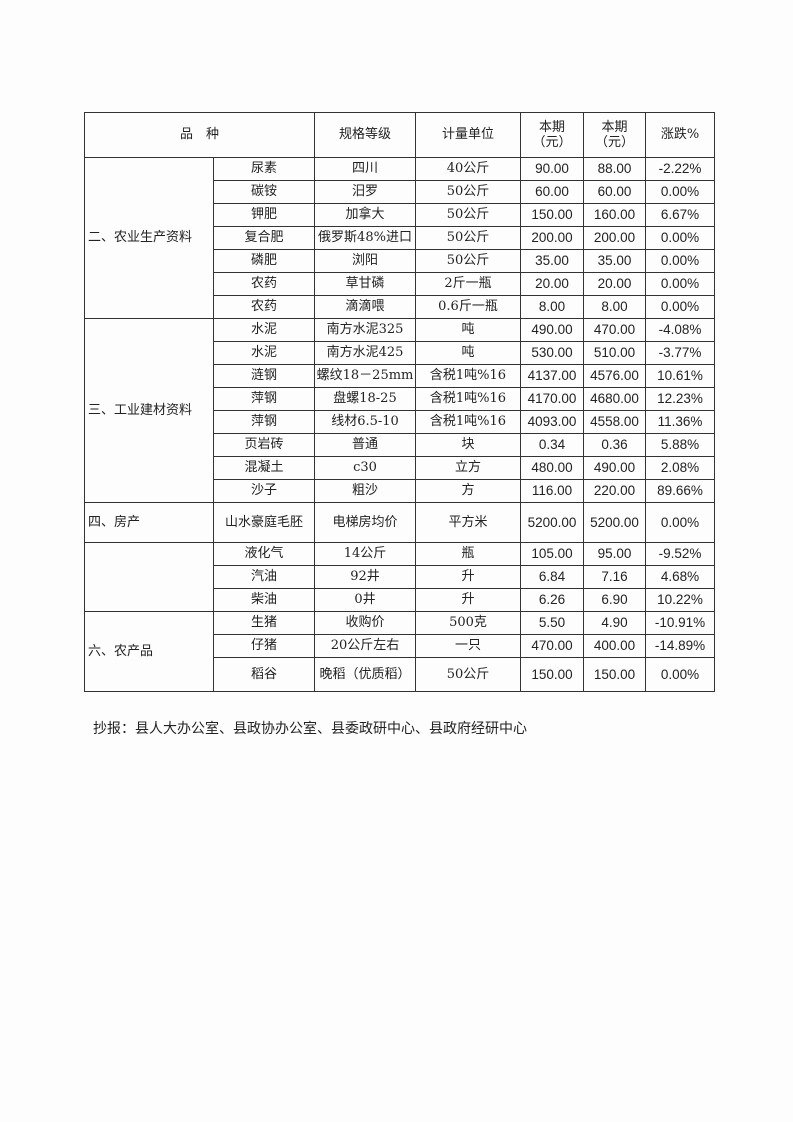  I want to click on table-row: 萍钢 线材6.5-10 含税1吨%16 4093.00 4558.00 11.36%, so click(400, 422).